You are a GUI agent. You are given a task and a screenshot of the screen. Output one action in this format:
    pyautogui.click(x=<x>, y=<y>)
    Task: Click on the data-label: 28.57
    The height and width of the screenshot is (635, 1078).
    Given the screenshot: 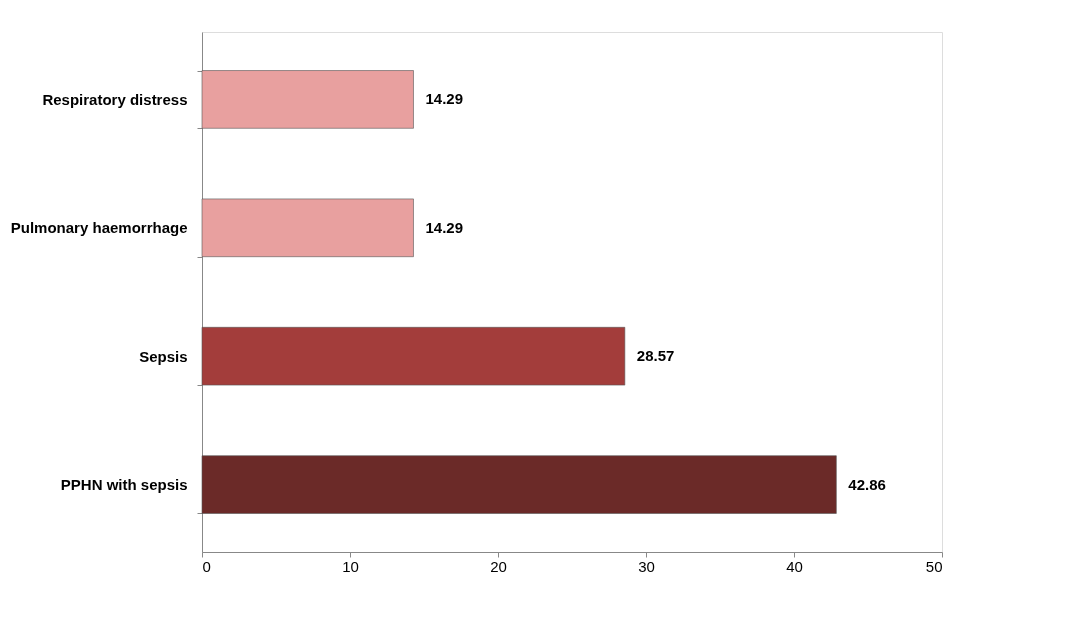 What is the action you would take?
    pyautogui.click(x=655, y=356)
    